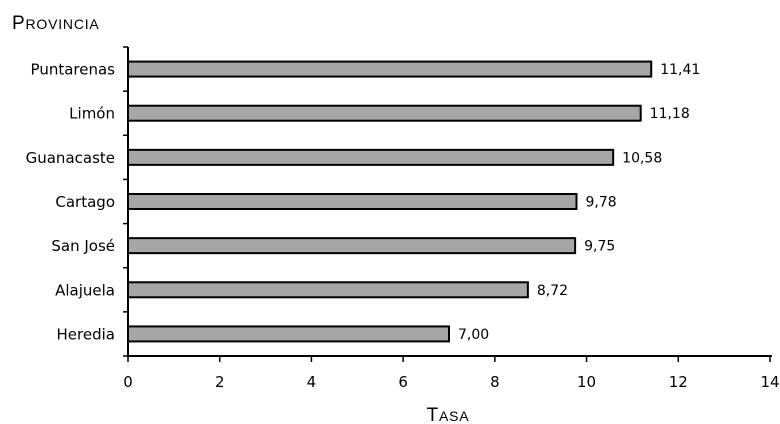  Describe the element at coordinates (678, 382) in the screenshot. I see `x-tick-label: 12` at that location.